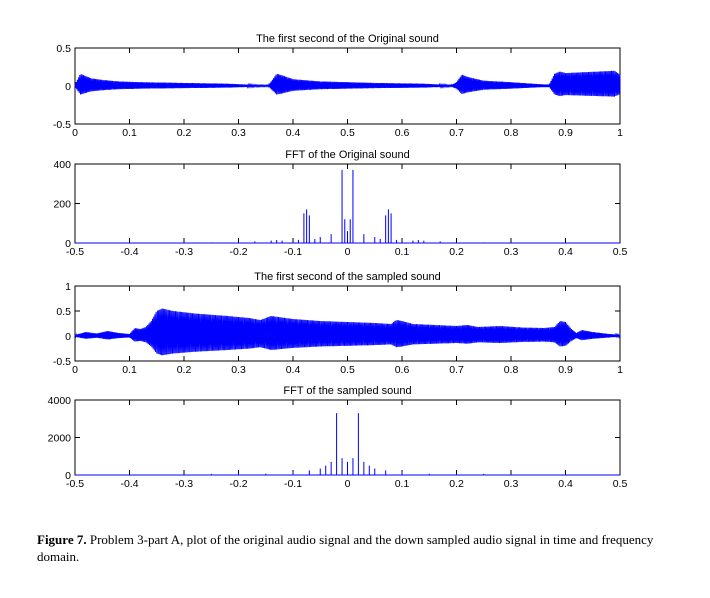 This screenshot has width=710, height=598. I want to click on panel-title: FFT of the Original sound, so click(347, 155).